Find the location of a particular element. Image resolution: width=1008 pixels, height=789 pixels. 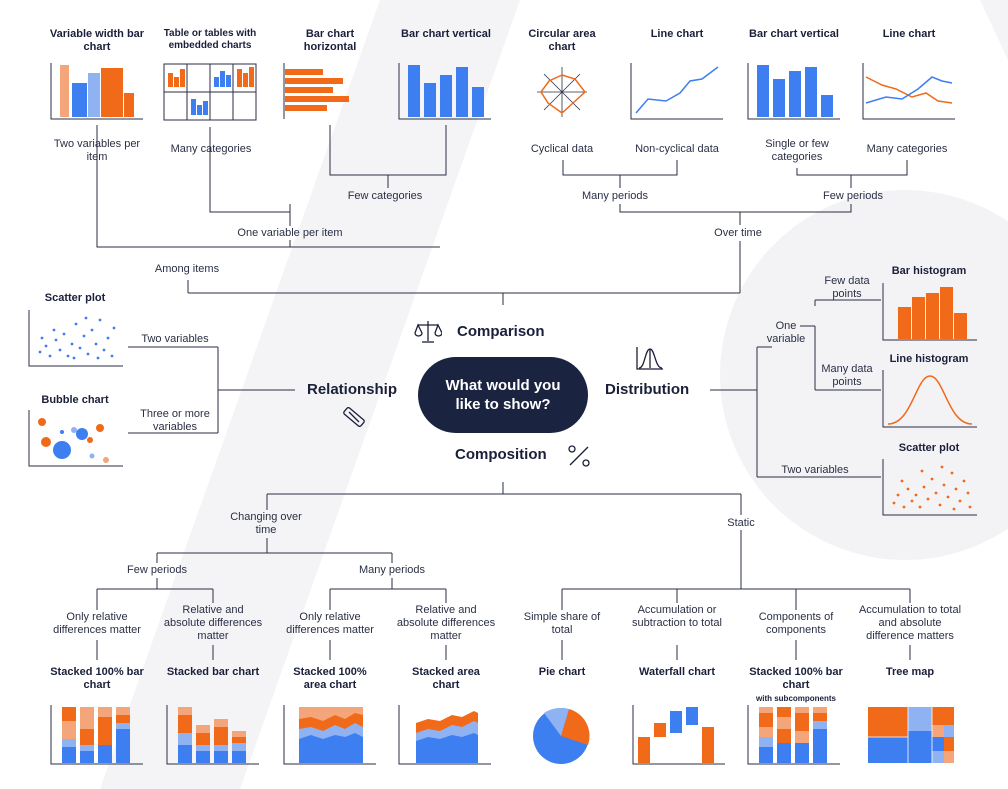

category-comparison: Comparison is located at coordinates (501, 331).